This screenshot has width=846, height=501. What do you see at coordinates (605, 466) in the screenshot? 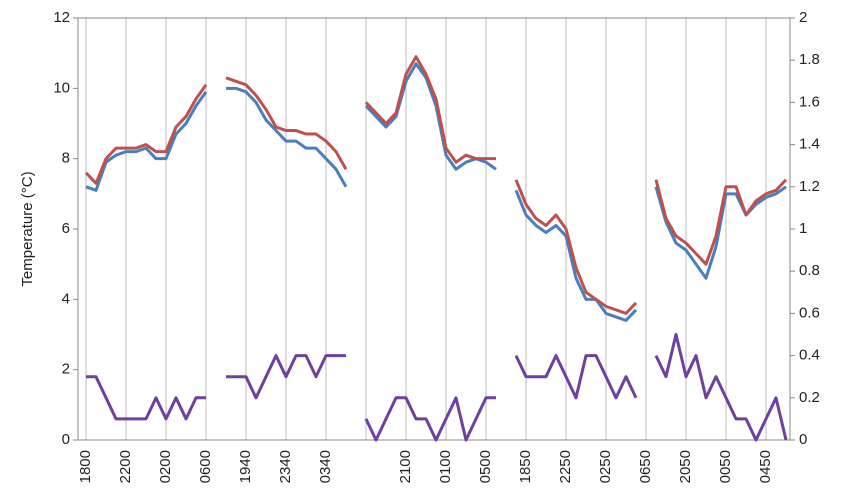
I see `x-tick-label: 0250` at bounding box center [605, 466].